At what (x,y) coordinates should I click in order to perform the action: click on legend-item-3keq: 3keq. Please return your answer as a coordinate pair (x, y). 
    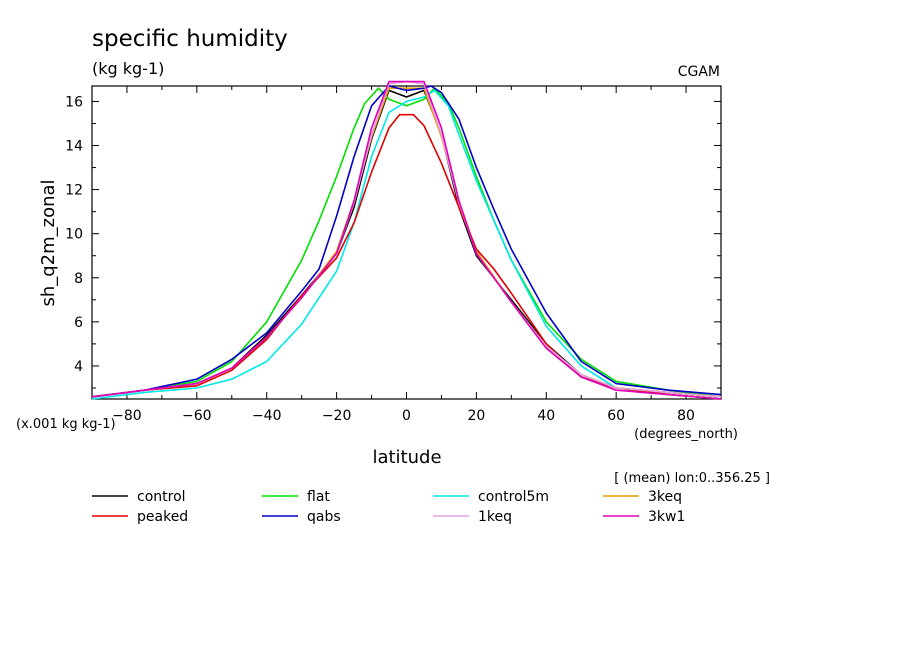
    Looking at the image, I should click on (642, 497).